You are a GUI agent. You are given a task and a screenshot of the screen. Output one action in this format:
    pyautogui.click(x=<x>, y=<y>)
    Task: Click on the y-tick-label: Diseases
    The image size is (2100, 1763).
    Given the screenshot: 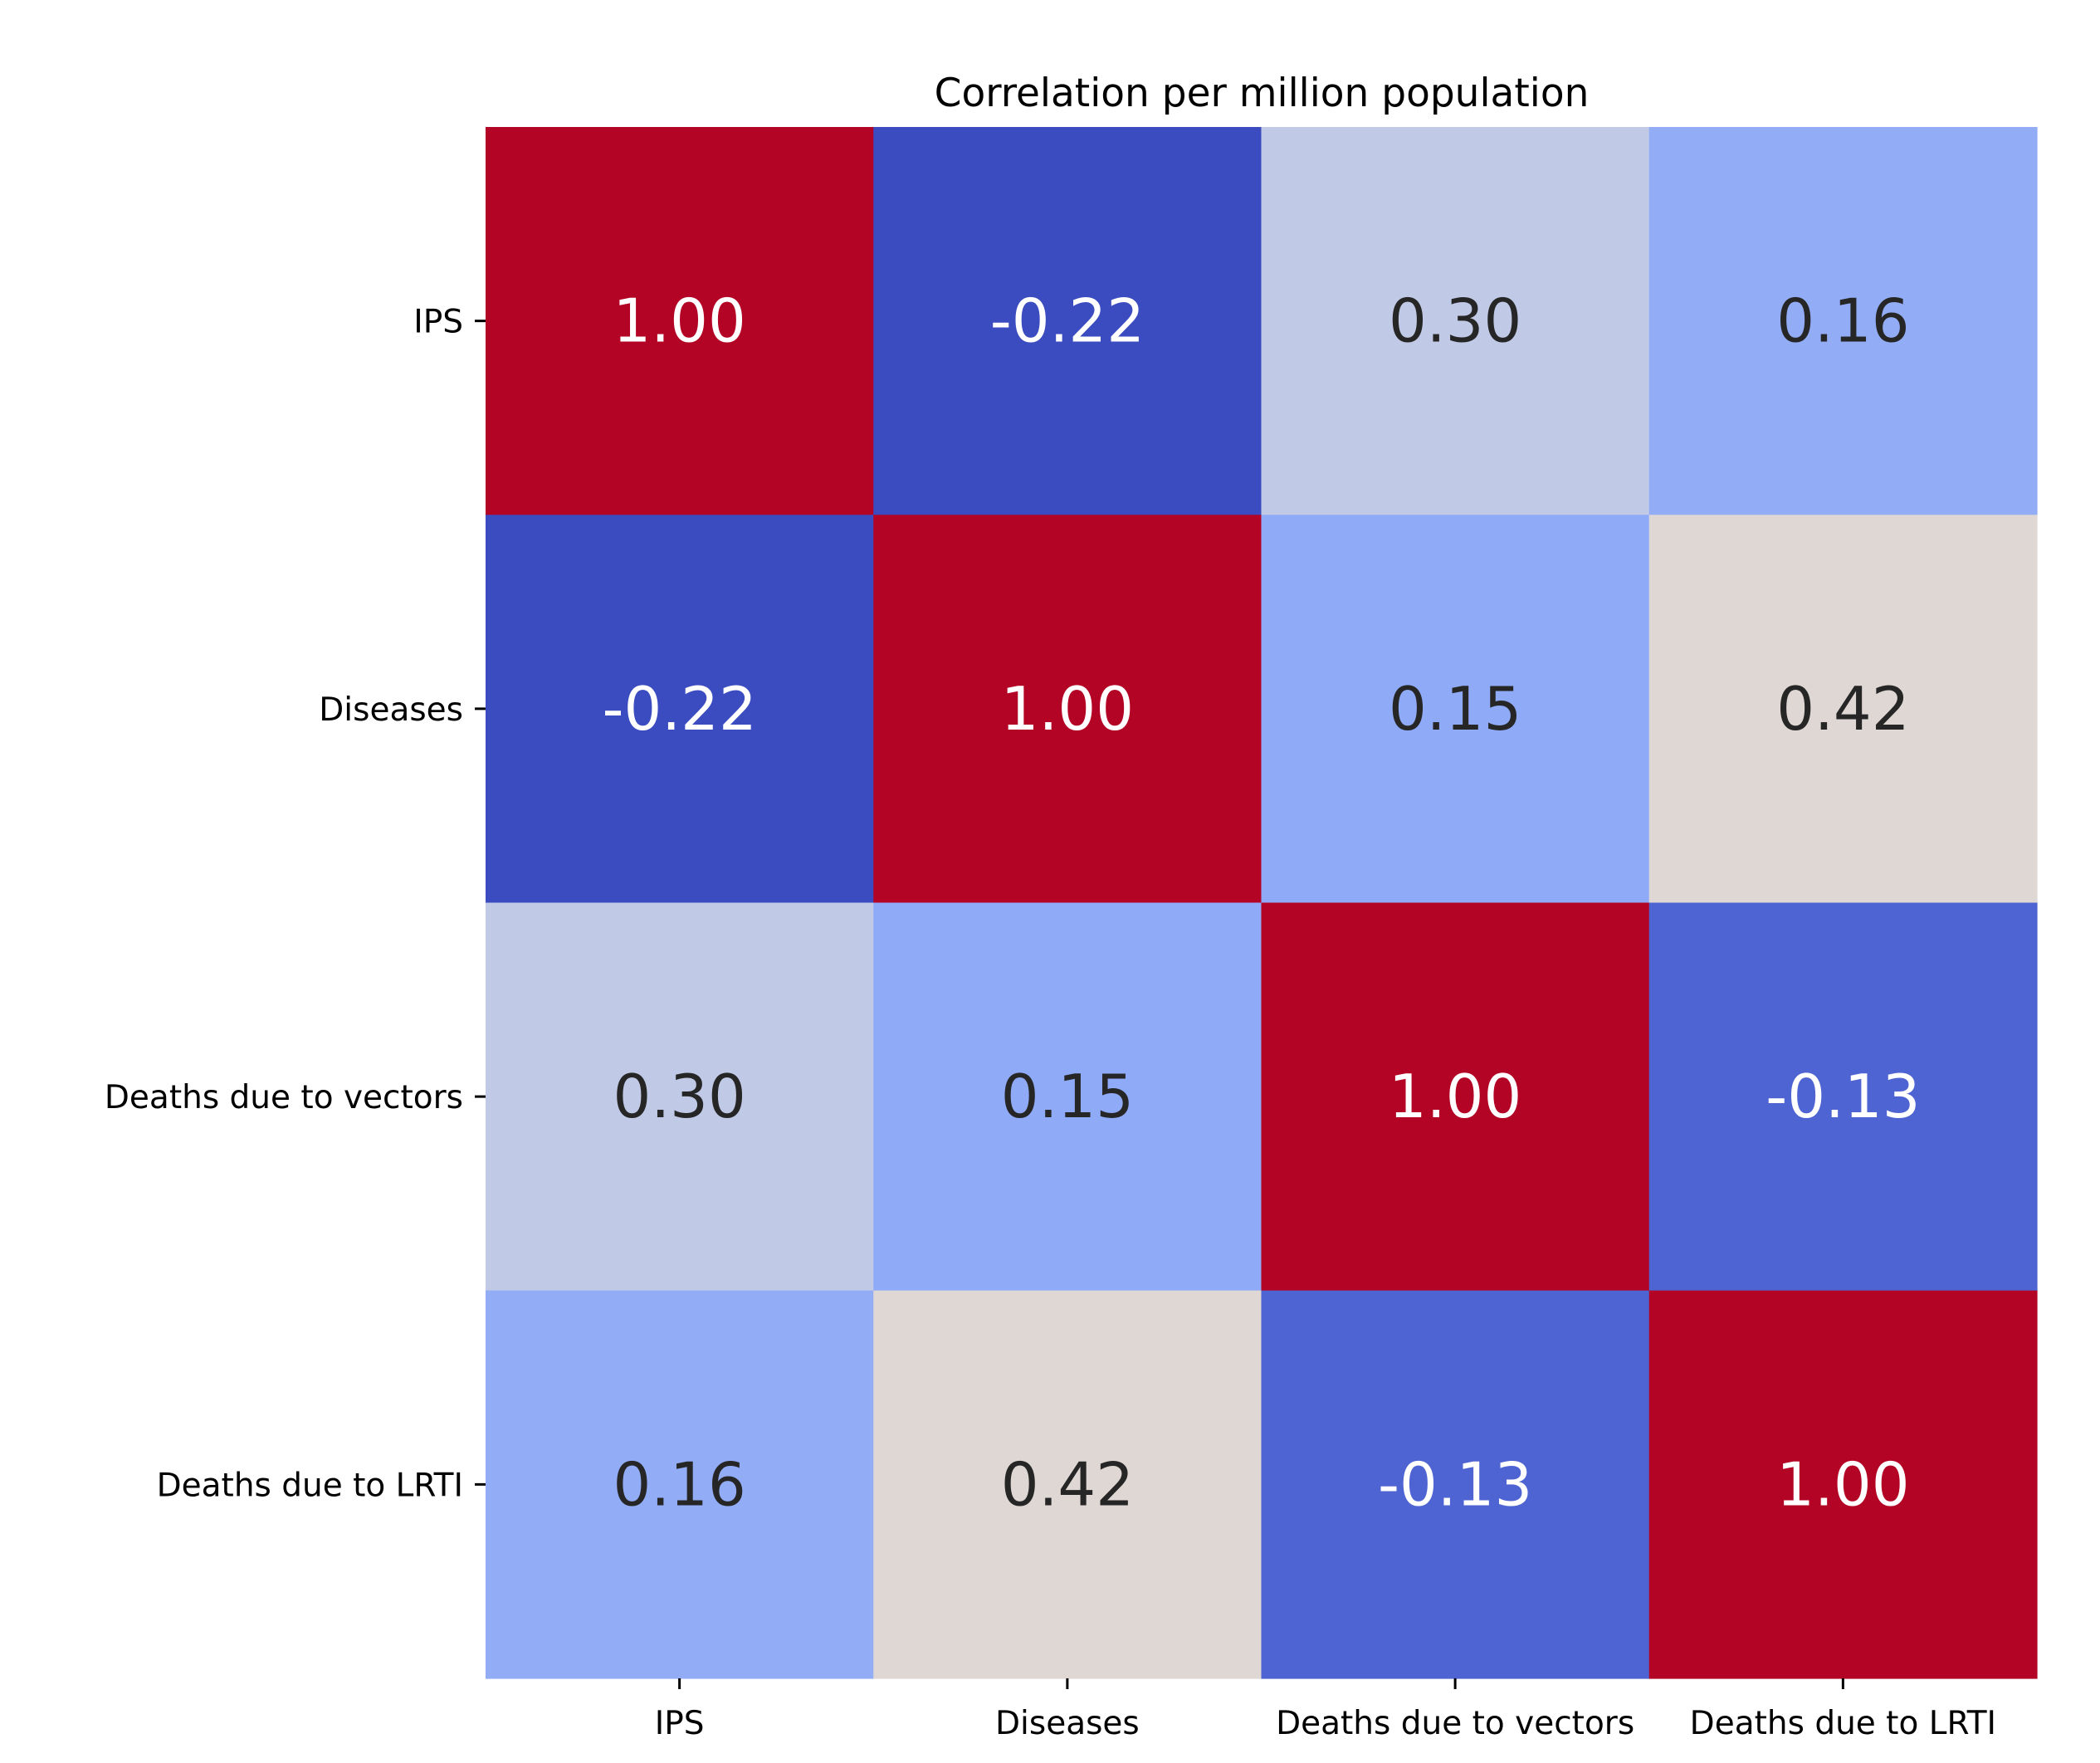 What is the action you would take?
    pyautogui.click(x=391, y=710)
    